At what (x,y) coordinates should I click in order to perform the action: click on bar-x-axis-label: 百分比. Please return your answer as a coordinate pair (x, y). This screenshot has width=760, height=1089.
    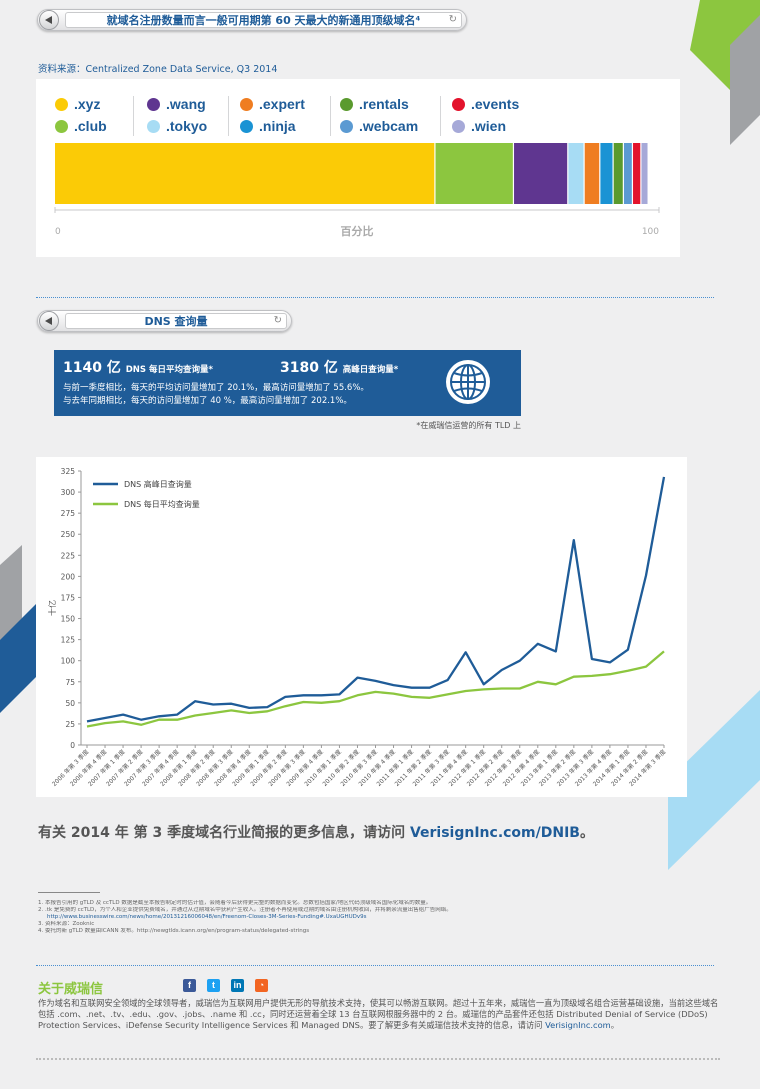
    Looking at the image, I should click on (357, 231).